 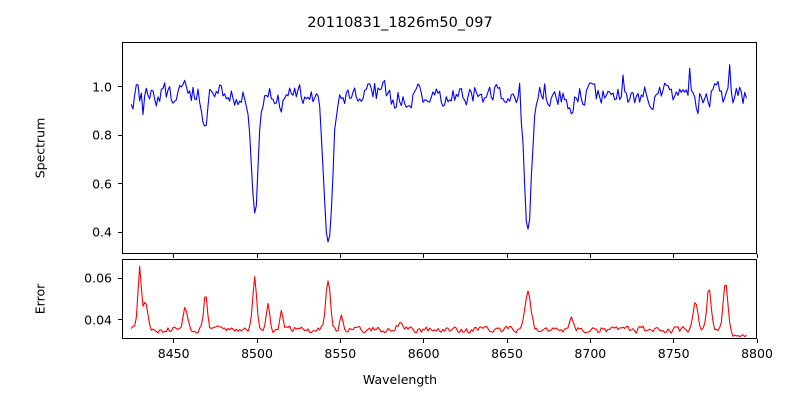 I want to click on x-axis-label: Wavelength, so click(x=400, y=379).